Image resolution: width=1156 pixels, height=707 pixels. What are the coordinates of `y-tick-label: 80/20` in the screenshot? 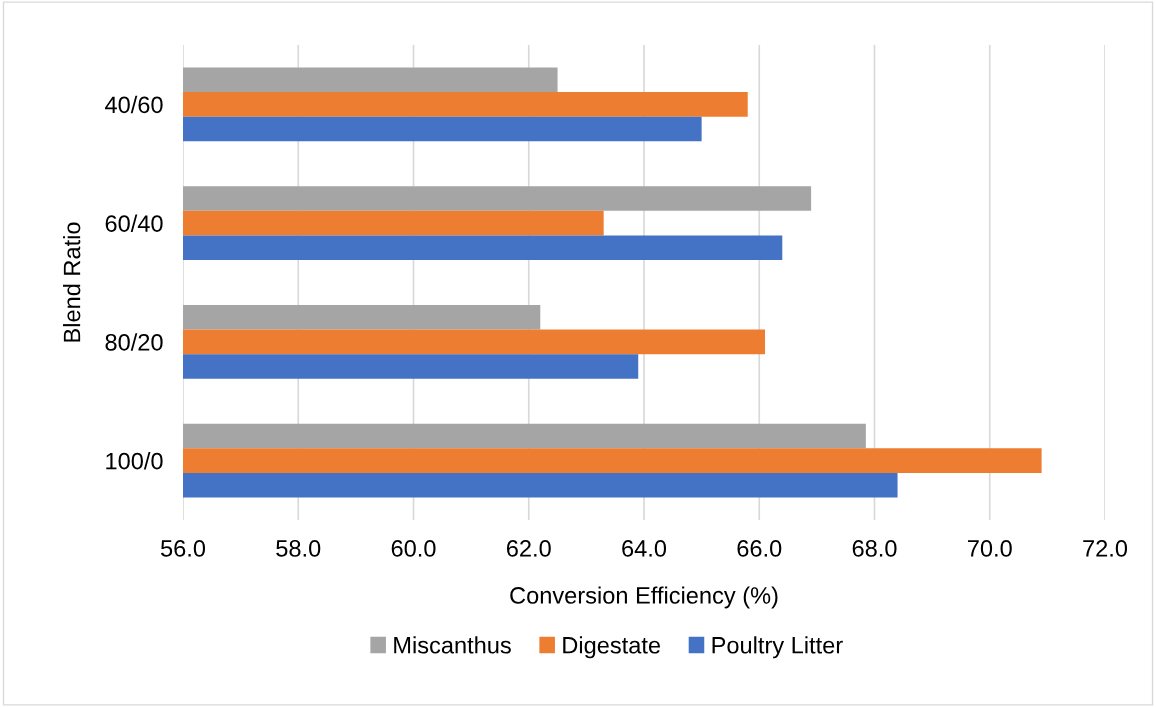 It's located at (134, 342).